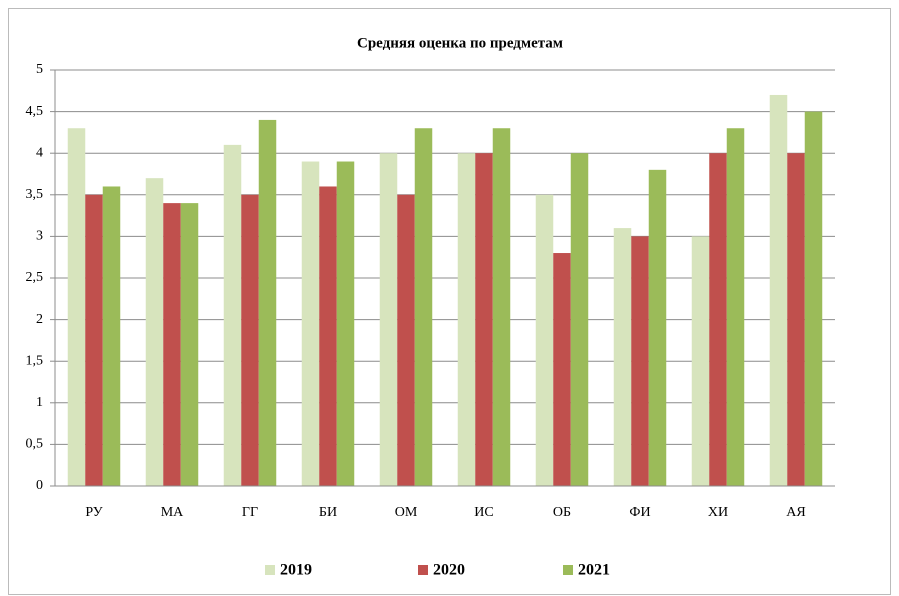 The width and height of the screenshot is (899, 596). I want to click on legend-label: 2019, so click(296, 570).